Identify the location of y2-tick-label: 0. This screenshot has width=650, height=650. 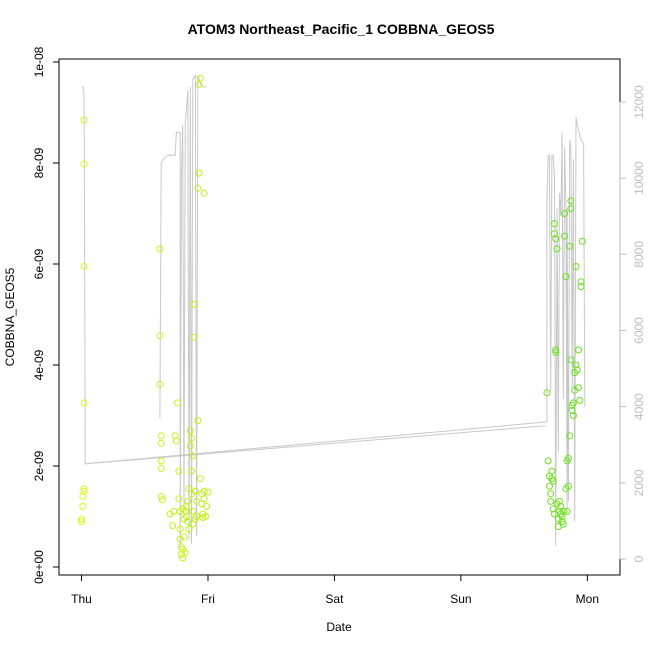
(639, 558).